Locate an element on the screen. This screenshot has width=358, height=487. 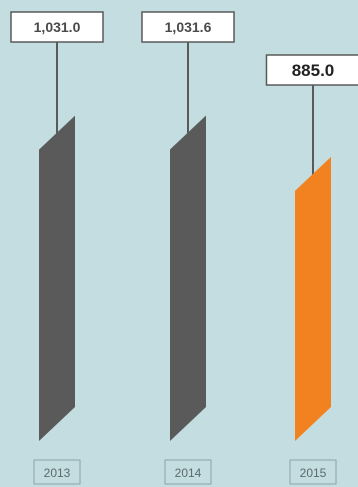
bar-highlight is located at coordinates (313, 299).